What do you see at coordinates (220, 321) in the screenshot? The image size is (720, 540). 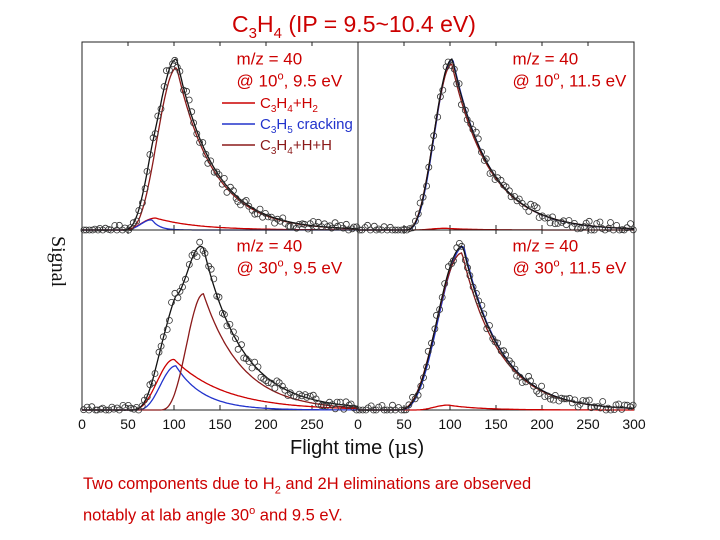 I see `panel-bottom-left: m/z = 40 @ 30o, 9.5 eV` at bounding box center [220, 321].